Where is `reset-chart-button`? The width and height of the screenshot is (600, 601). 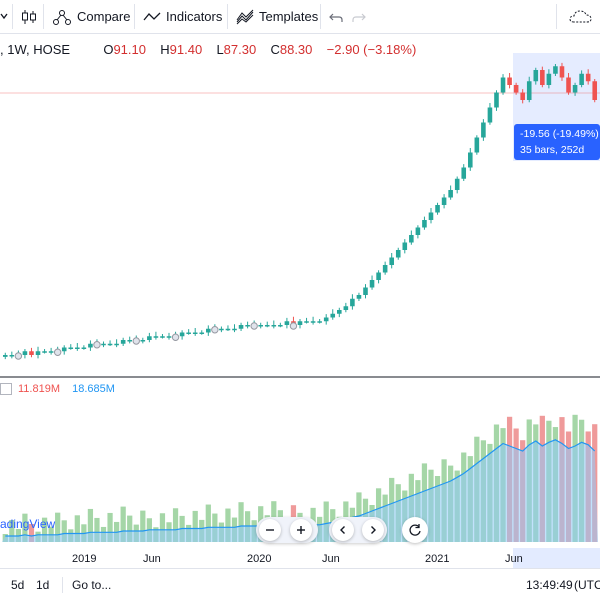
reset-chart-button is located at coordinates (415, 530).